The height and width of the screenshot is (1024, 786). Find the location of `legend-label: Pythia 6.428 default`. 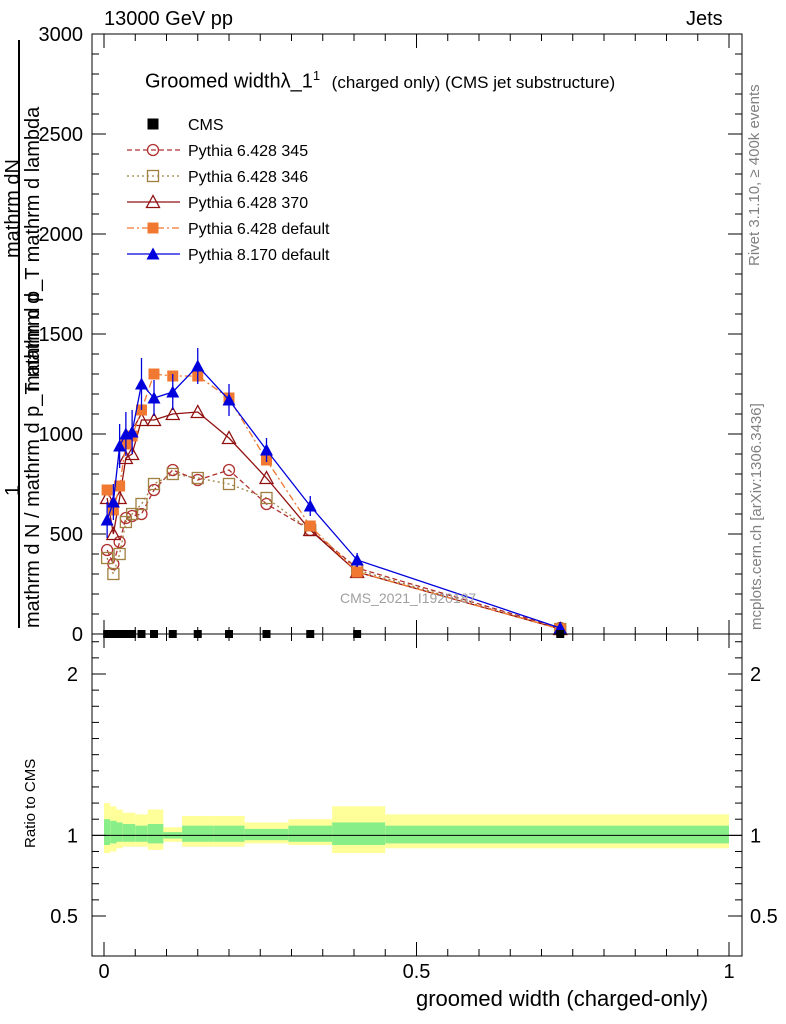

legend-label: Pythia 6.428 default is located at coordinates (259, 229).